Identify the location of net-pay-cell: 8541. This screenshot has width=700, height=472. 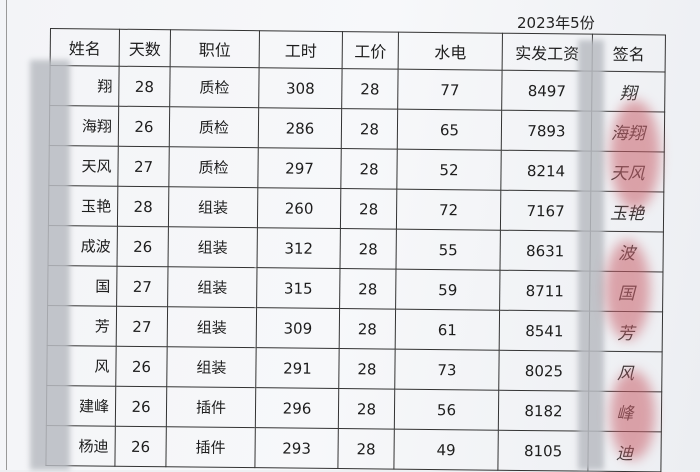
(544, 331).